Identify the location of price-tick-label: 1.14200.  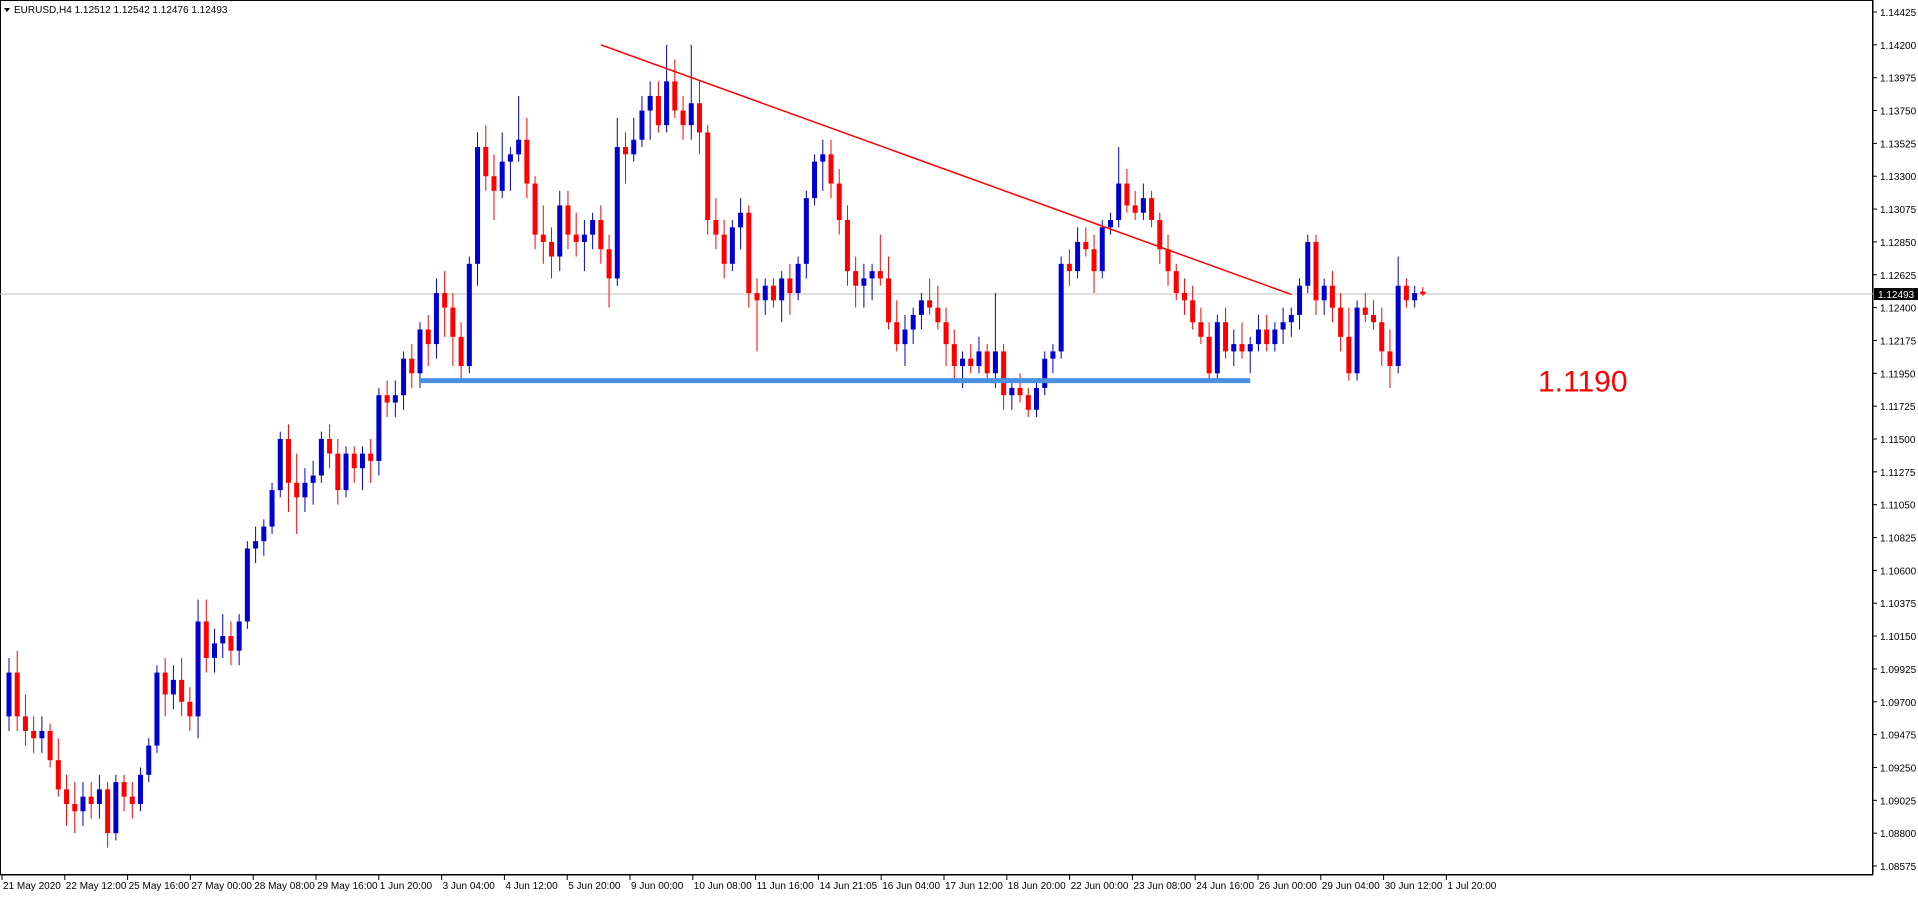
(1898, 46).